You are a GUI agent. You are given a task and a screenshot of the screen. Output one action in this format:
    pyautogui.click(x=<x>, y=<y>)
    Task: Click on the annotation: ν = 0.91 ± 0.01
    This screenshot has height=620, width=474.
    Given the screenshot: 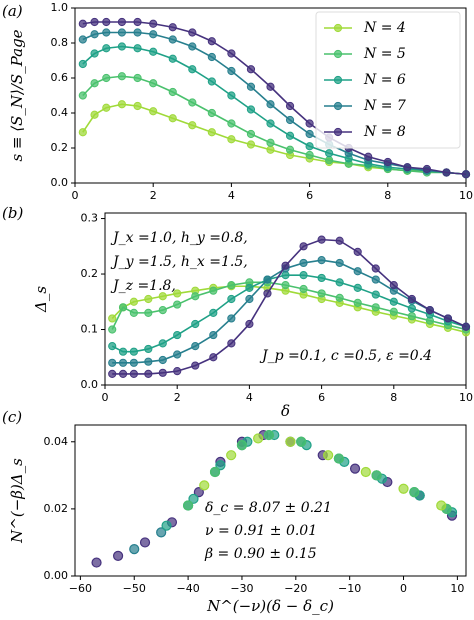 What is the action you would take?
    pyautogui.click(x=261, y=531)
    